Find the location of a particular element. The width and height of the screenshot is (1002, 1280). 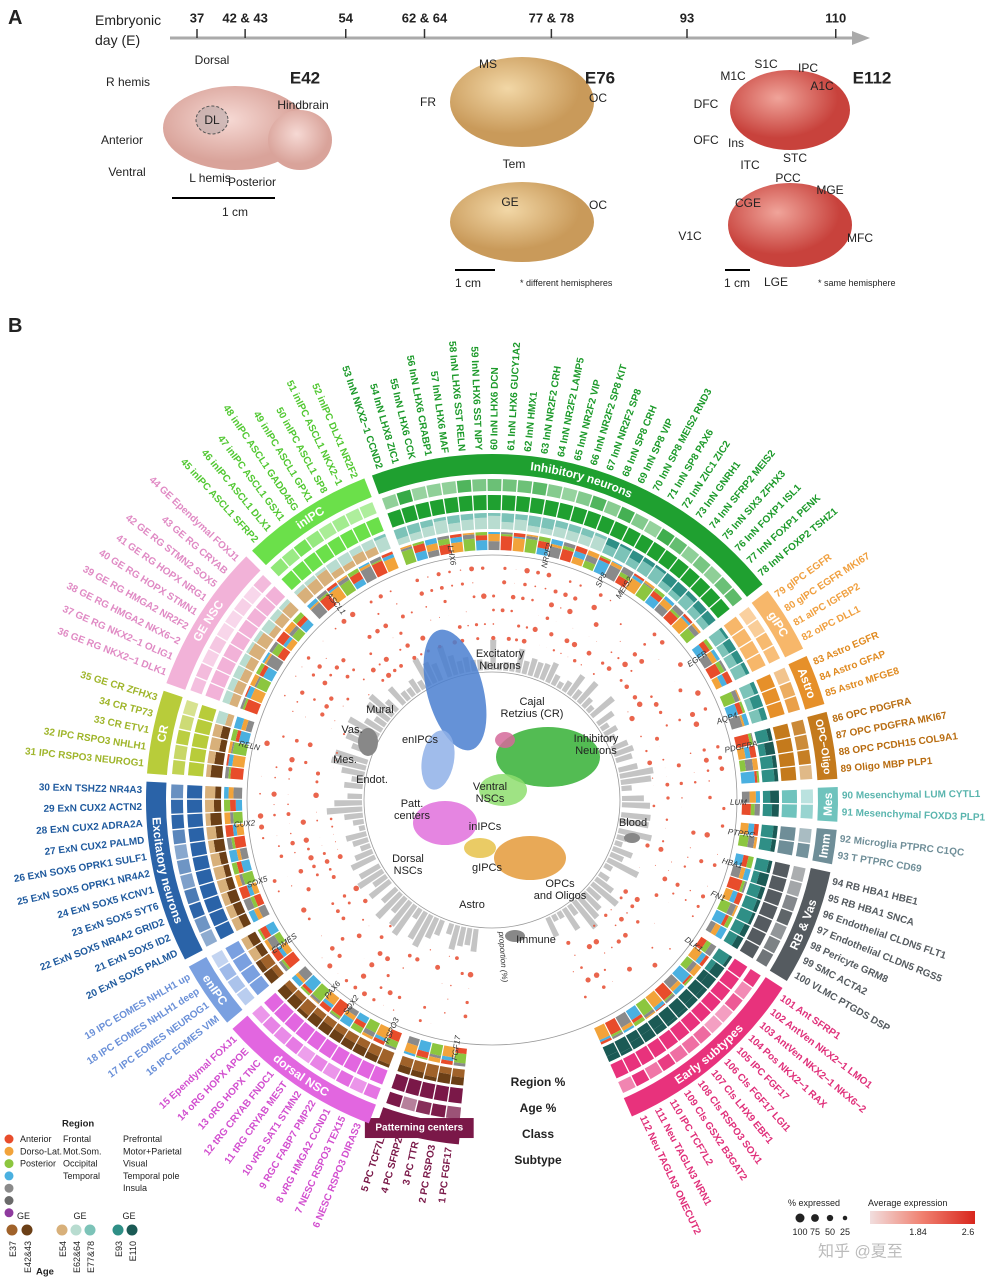

panel-letter: B is located at coordinates (15, 326).